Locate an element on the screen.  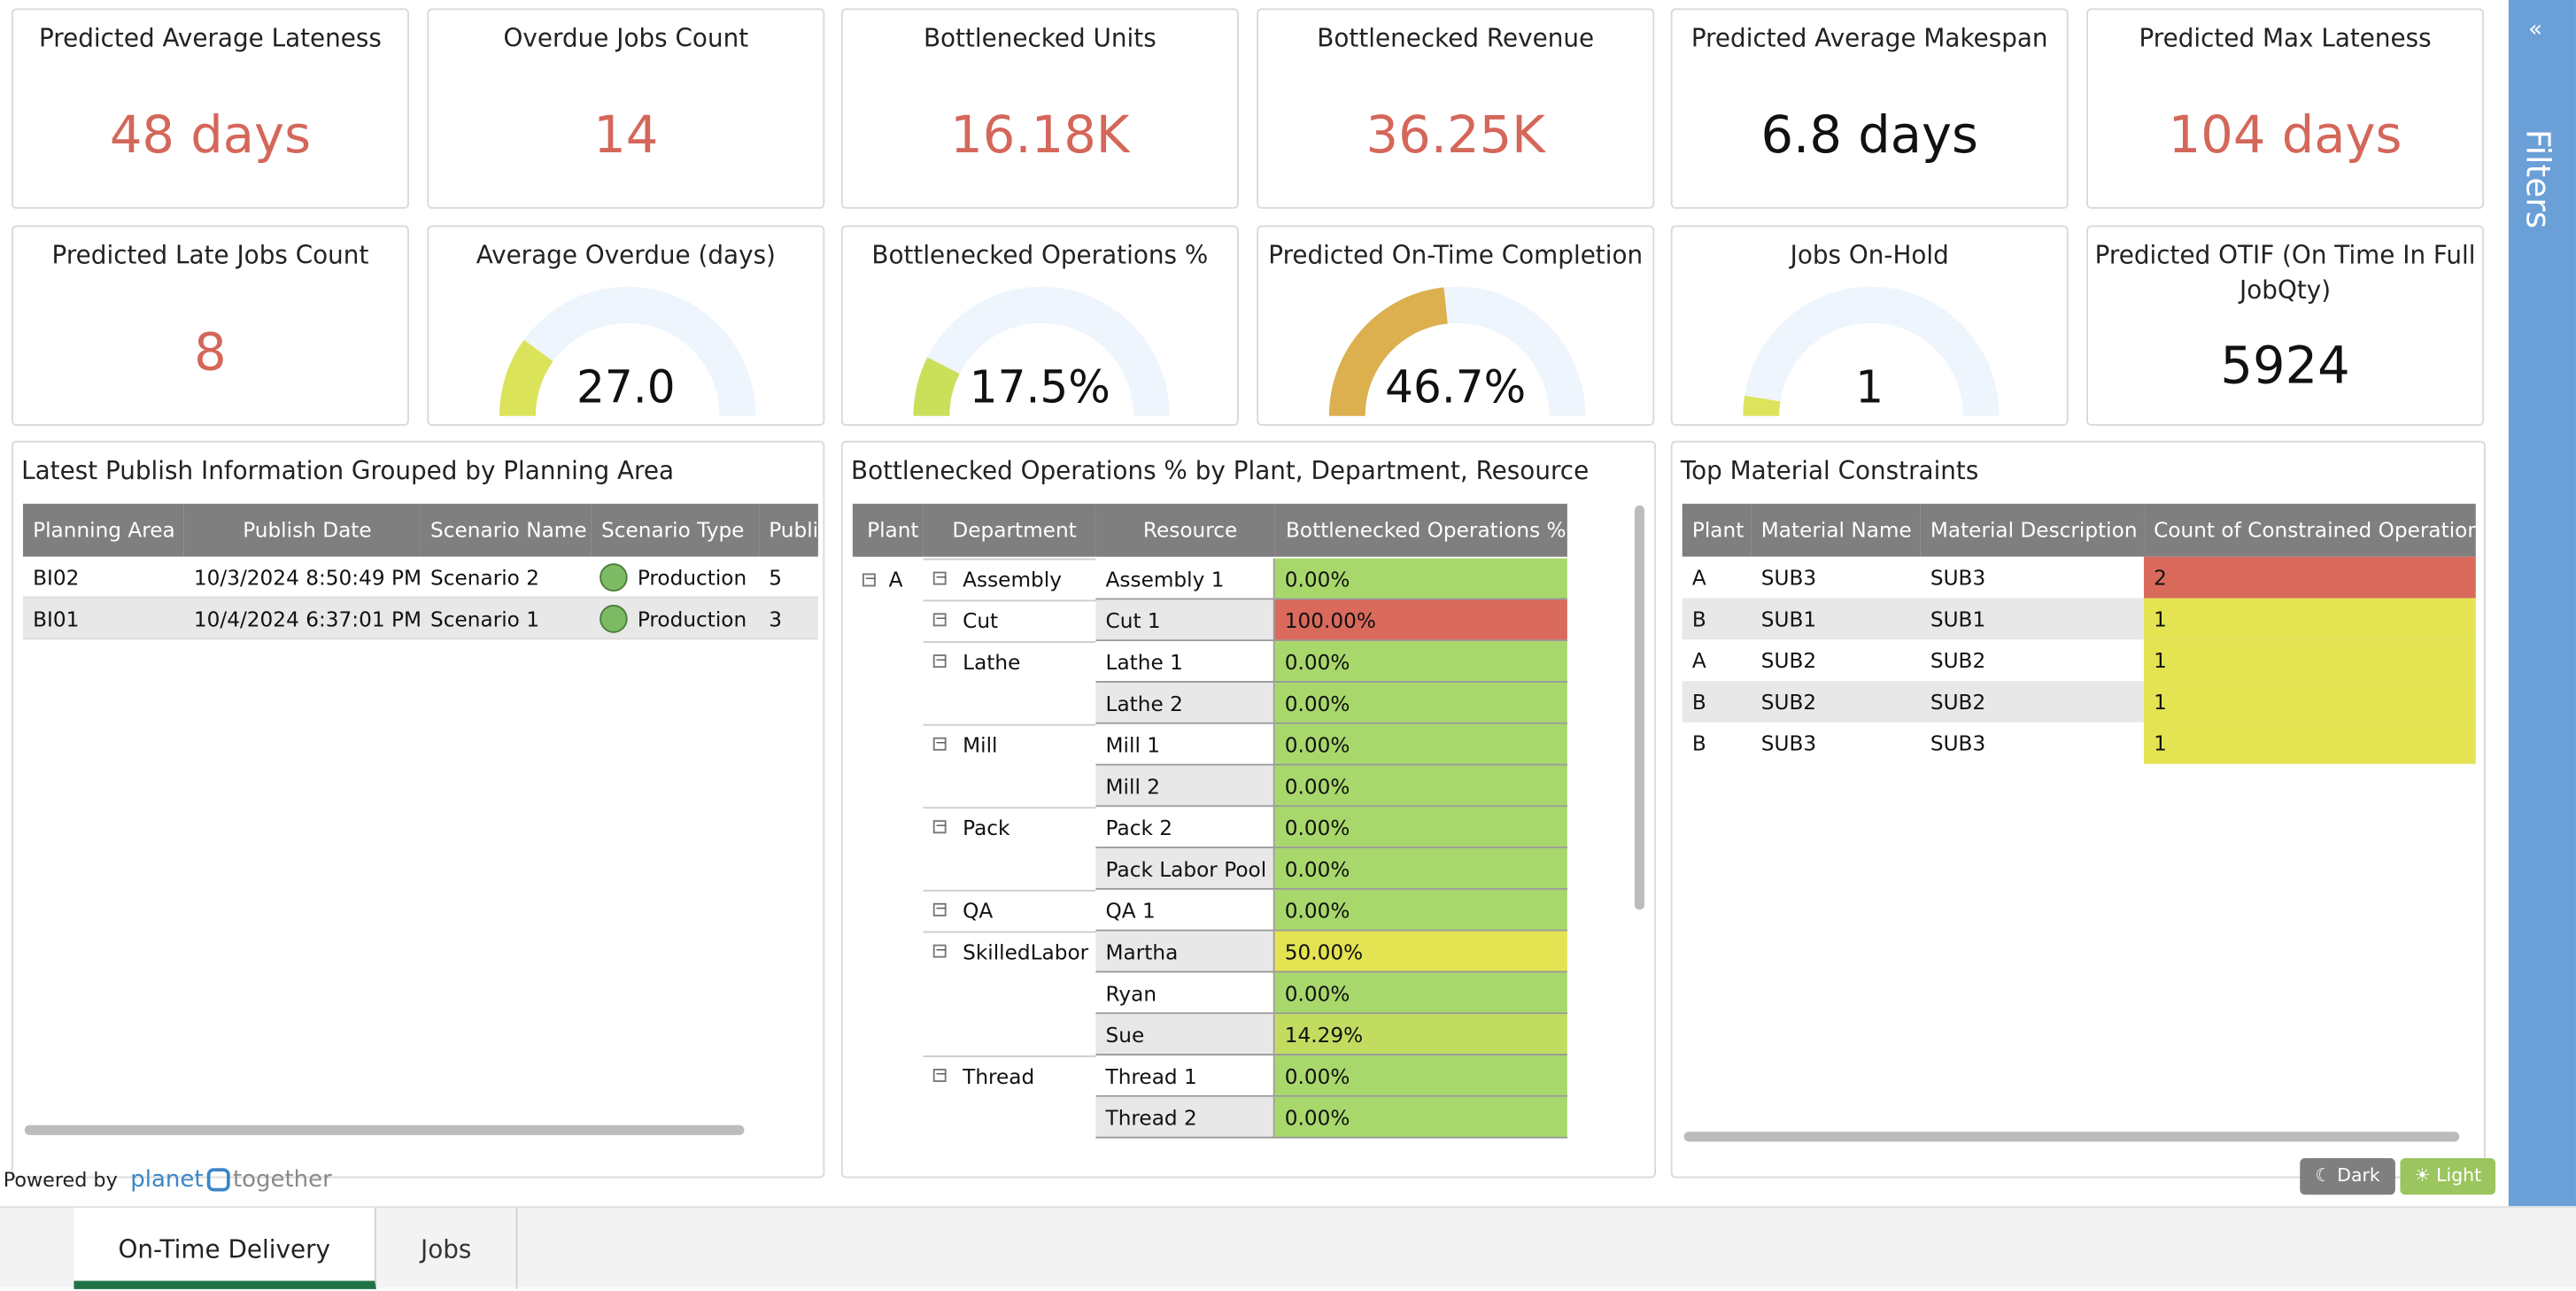
resource-cell: Ryan is located at coordinates (1185, 993).